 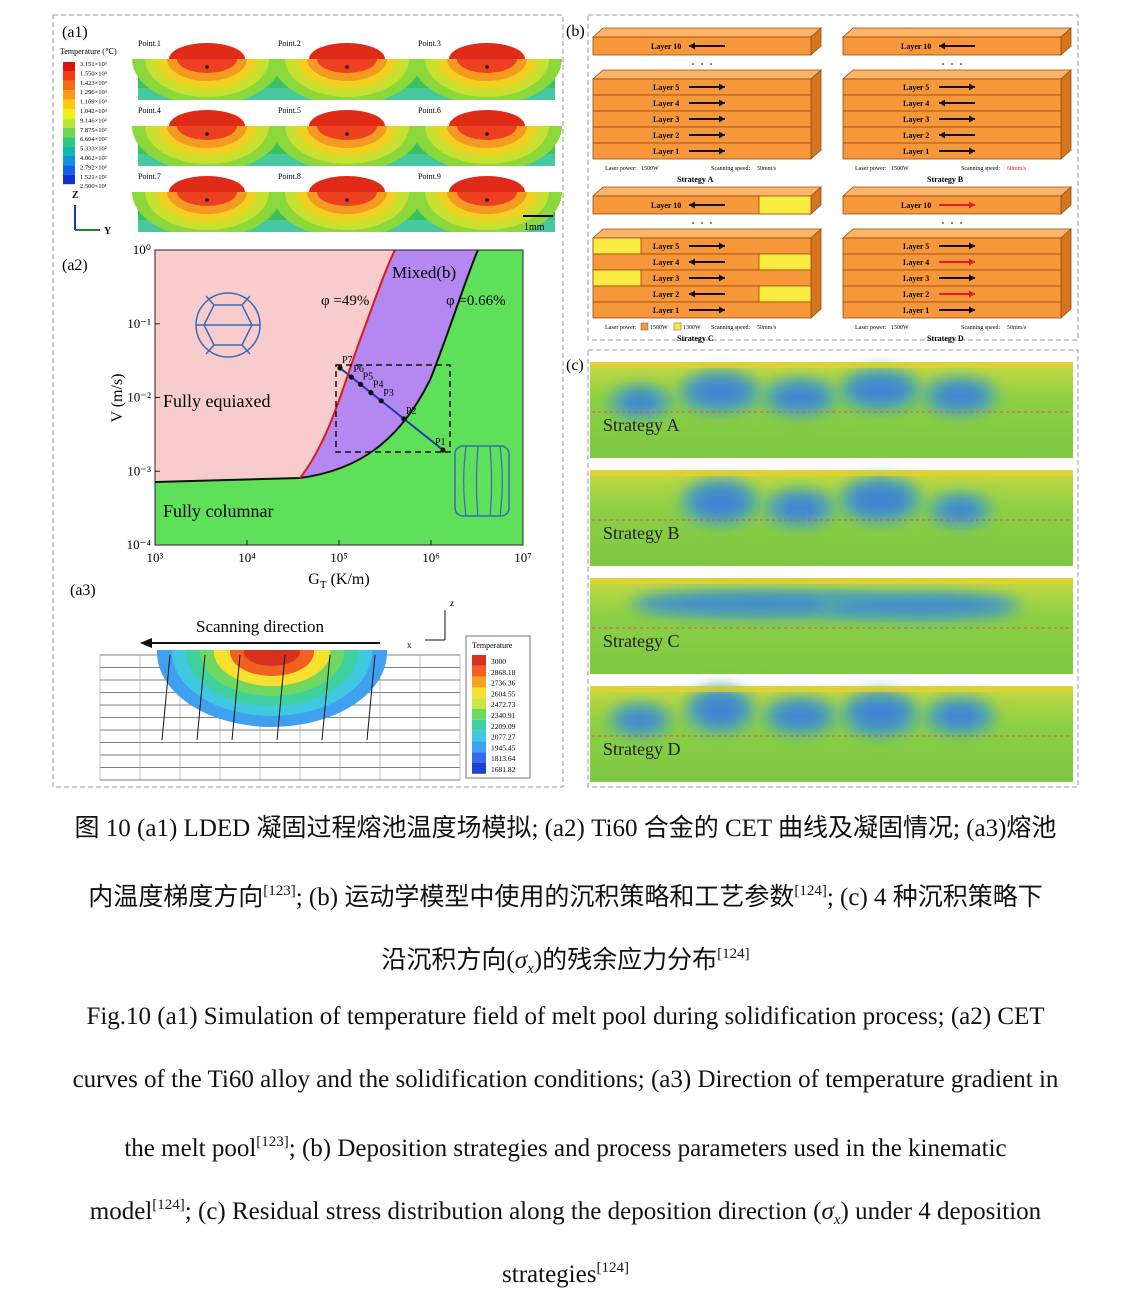 What do you see at coordinates (767, 328) in the screenshot?
I see `process-value: 50mm/s` at bounding box center [767, 328].